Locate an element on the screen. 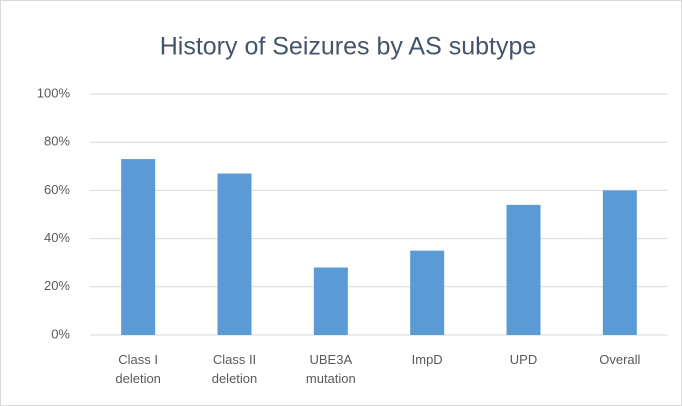 The width and height of the screenshot is (682, 406). y-tick-label: 80% is located at coordinates (57, 141).